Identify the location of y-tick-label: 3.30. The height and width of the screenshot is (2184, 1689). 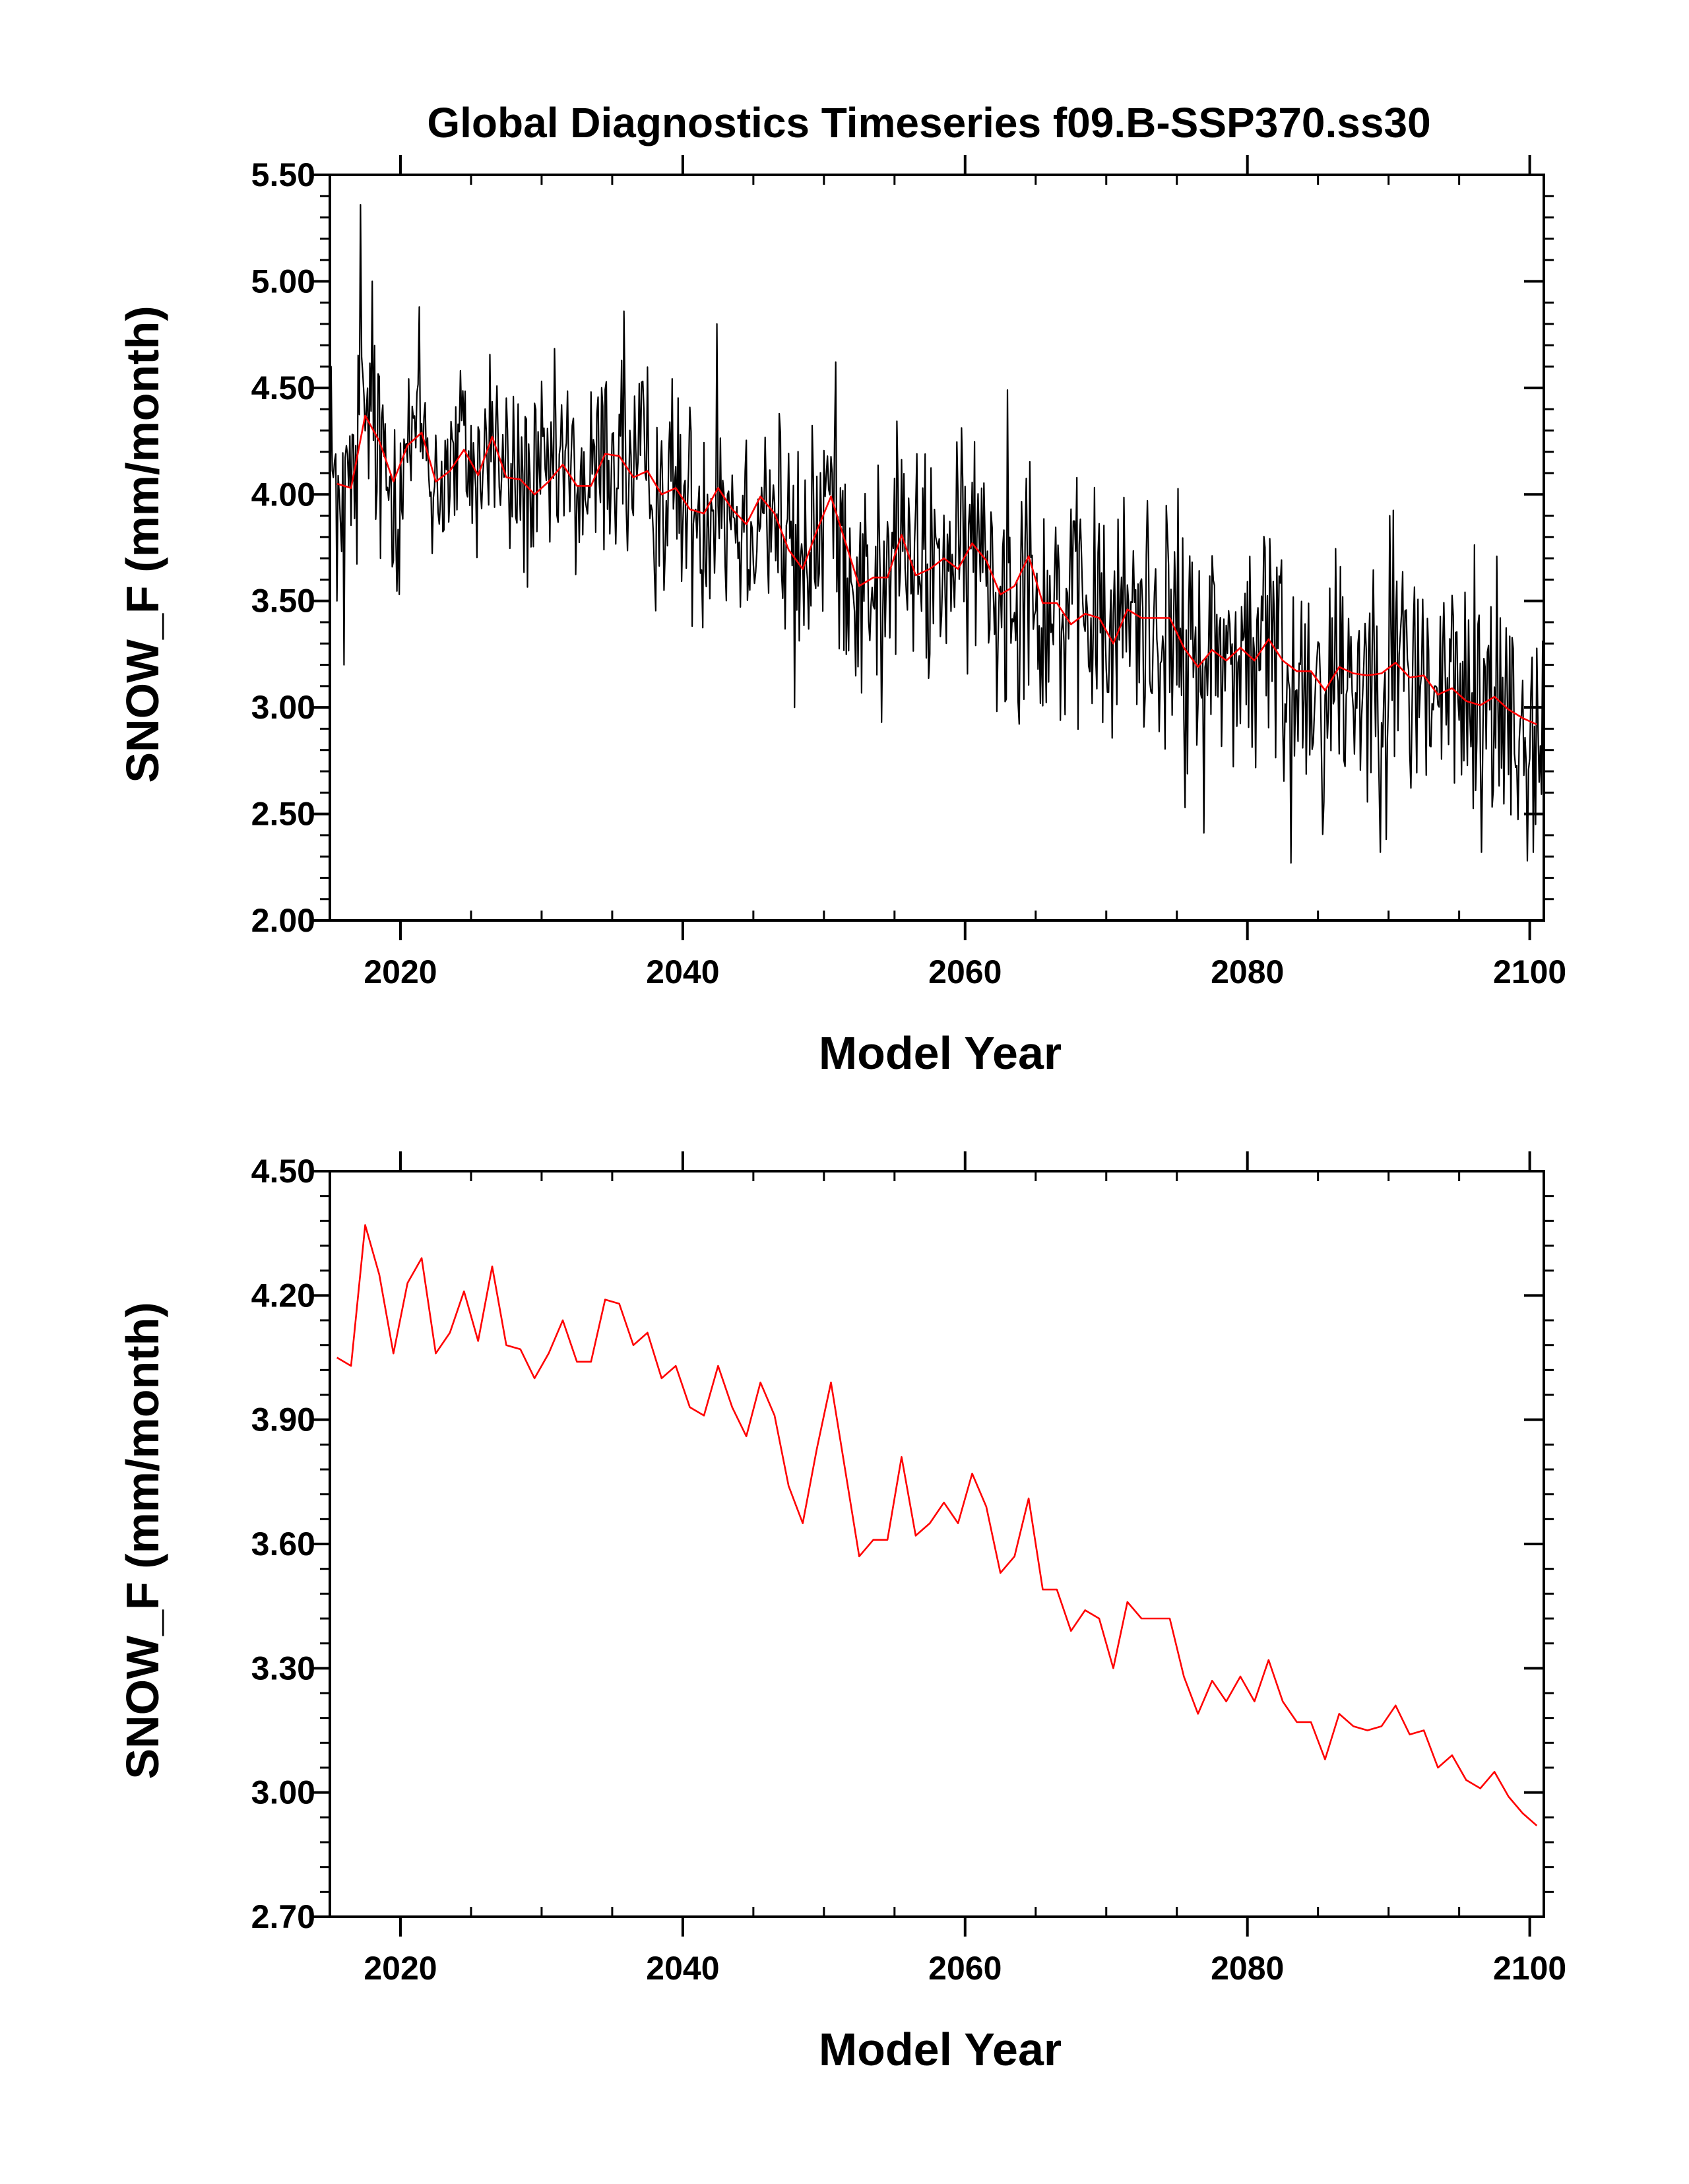
(283, 1668).